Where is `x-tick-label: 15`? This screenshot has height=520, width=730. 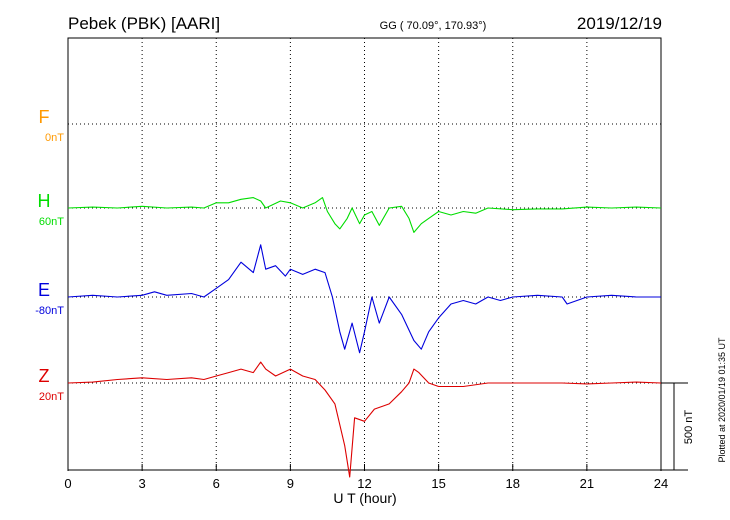
x-tick-label: 15 is located at coordinates (438, 483).